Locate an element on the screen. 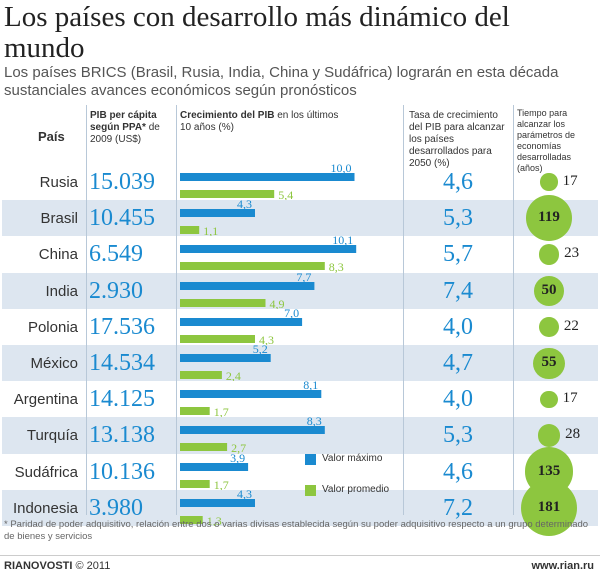 The width and height of the screenshot is (600, 576). table-row: Polonia 17.536 7,0 4,3 4,0 22 is located at coordinates (300, 327).